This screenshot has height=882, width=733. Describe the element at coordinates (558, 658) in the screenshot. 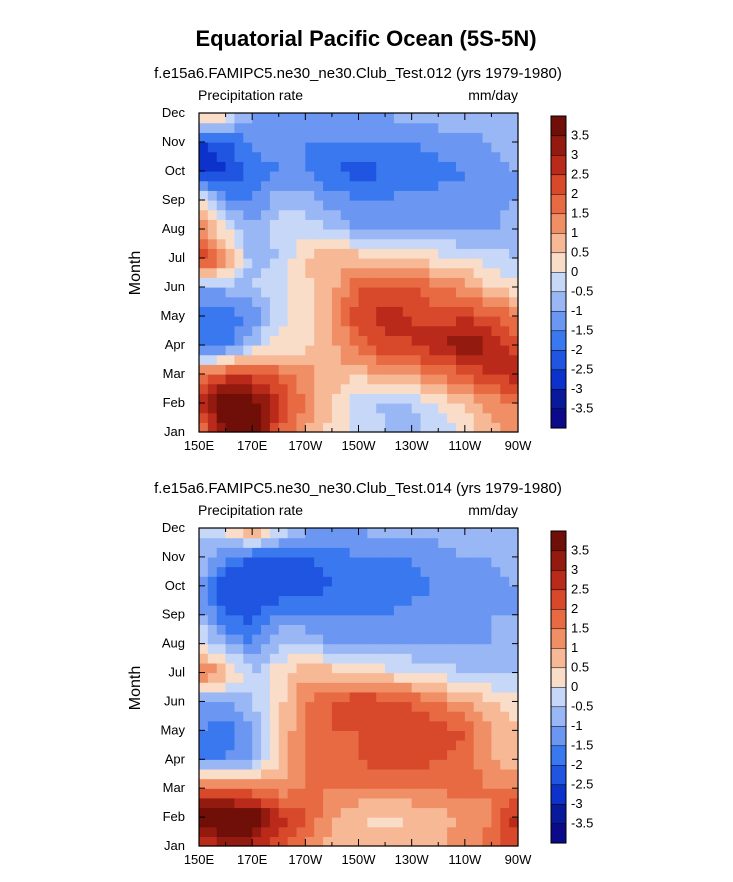

I see `colorbar-box` at that location.